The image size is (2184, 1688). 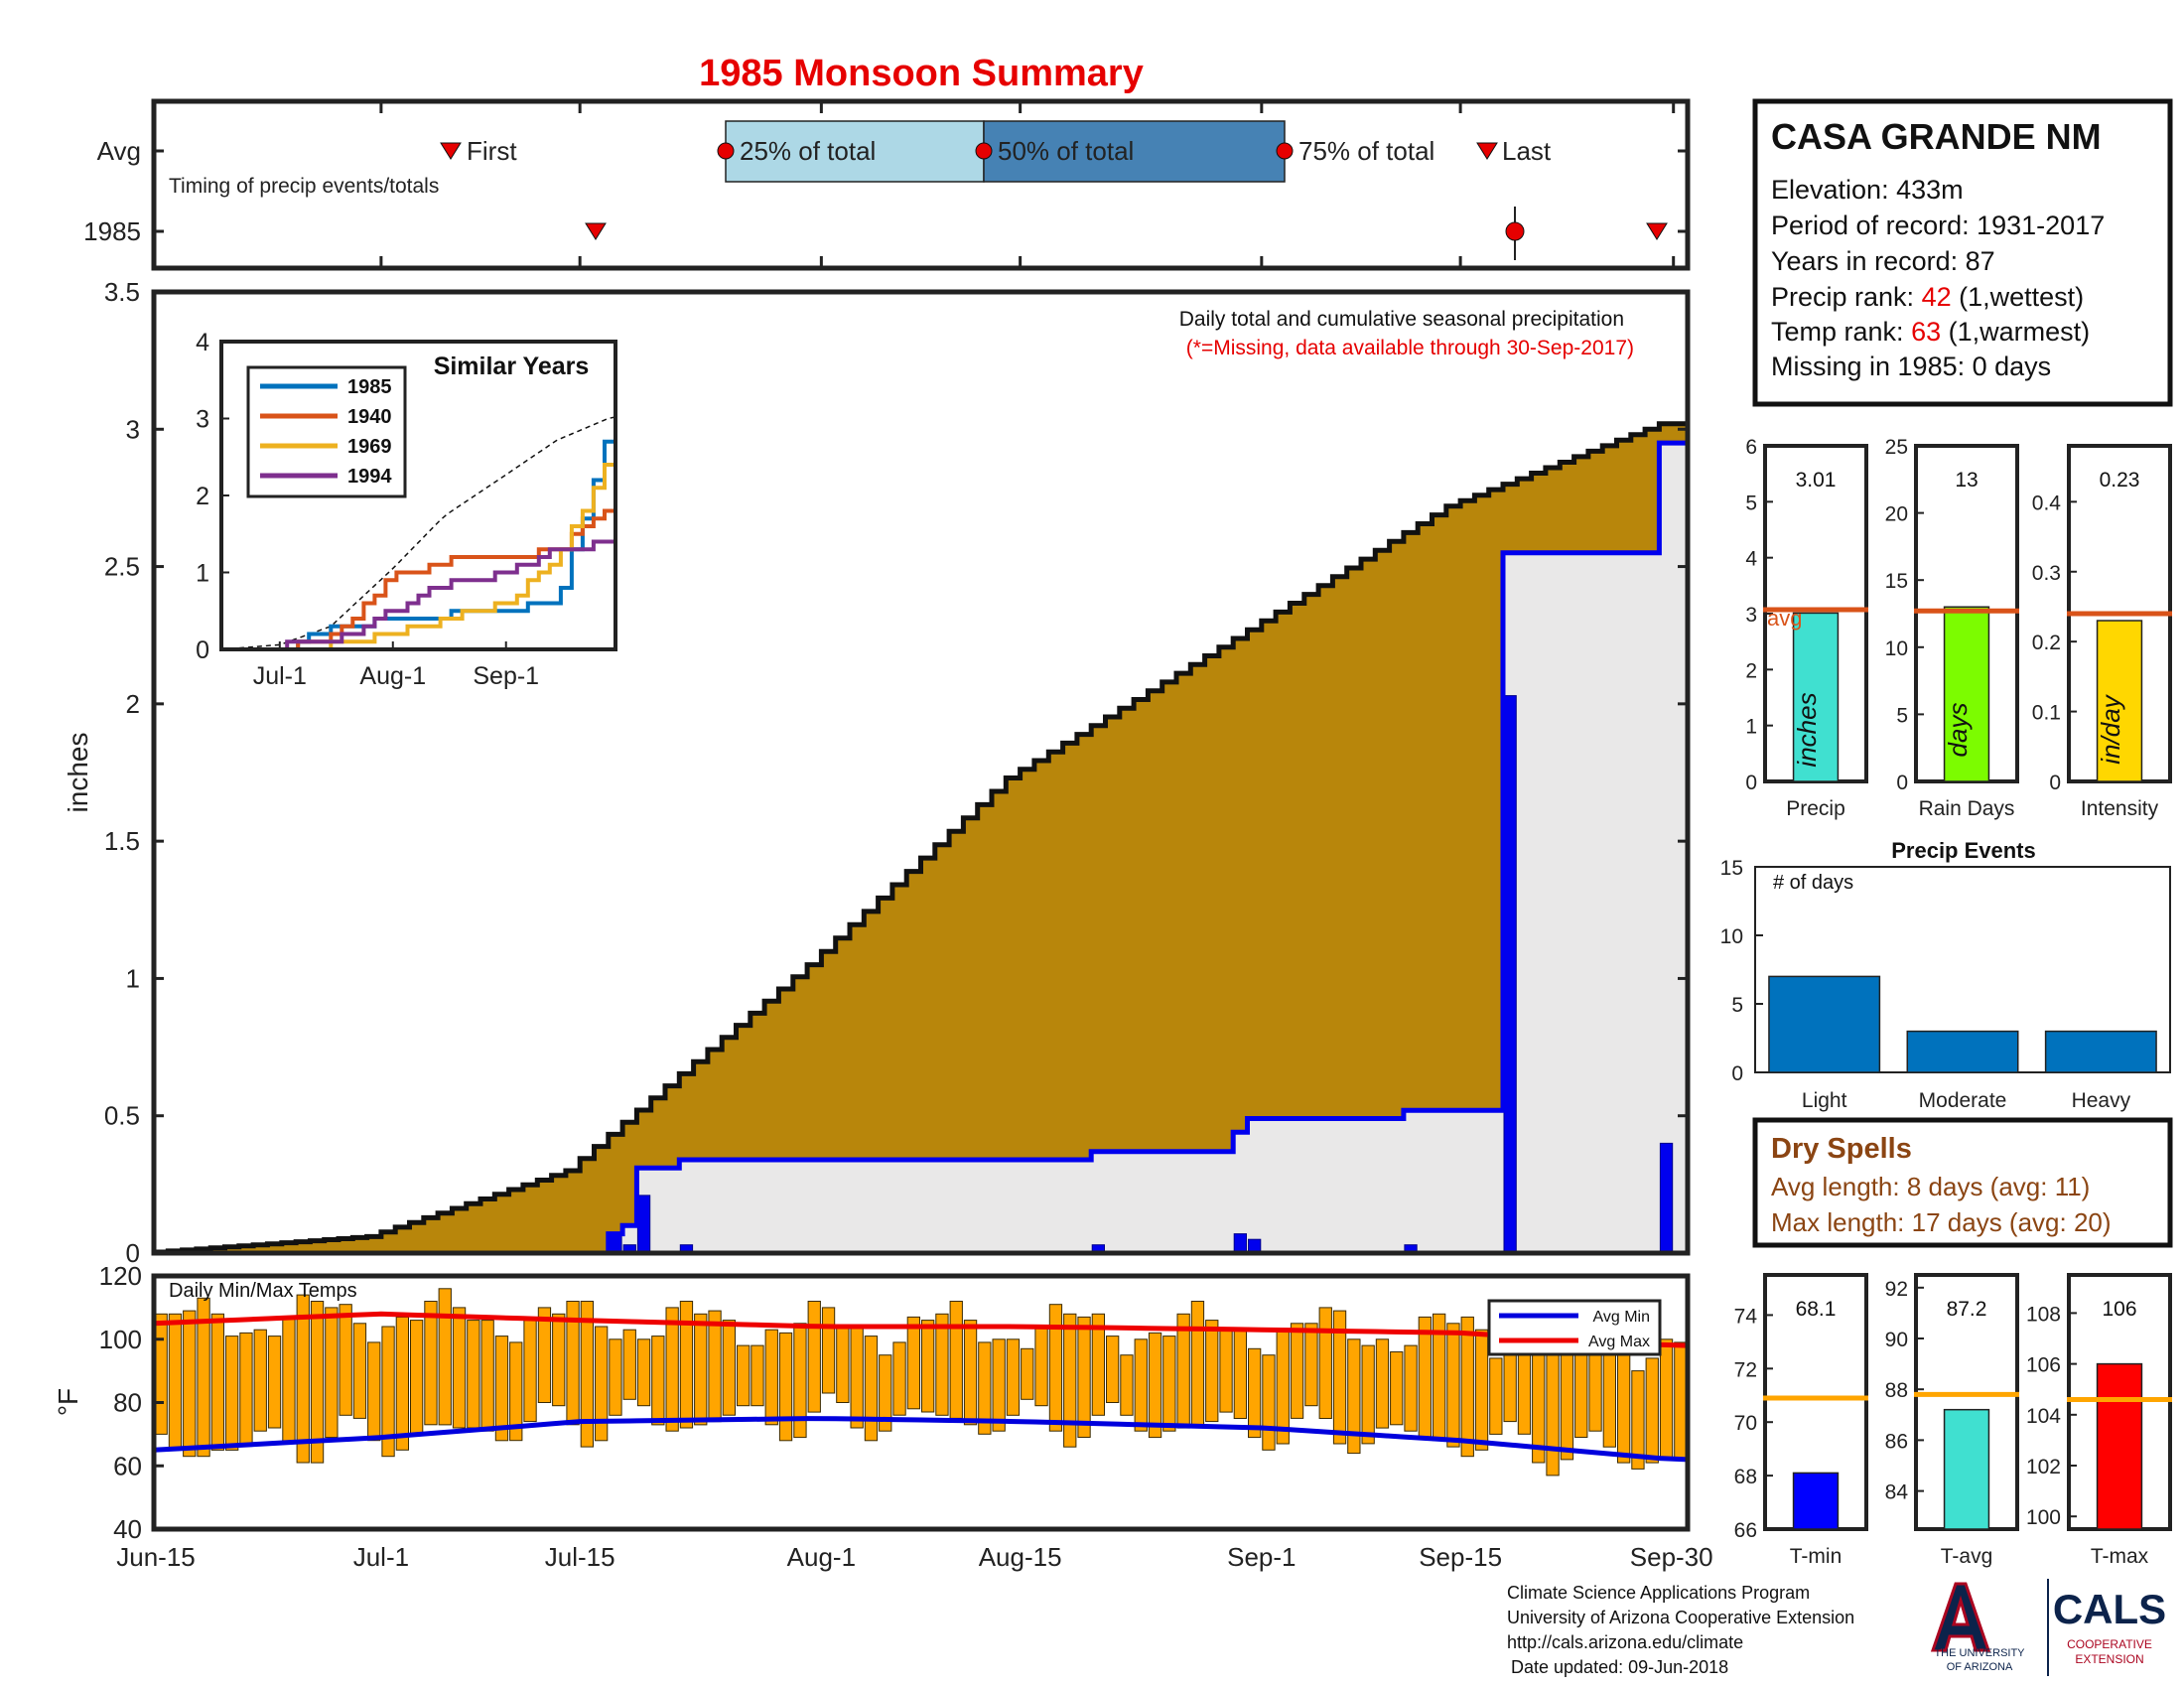 What do you see at coordinates (2046, 643) in the screenshot?
I see `intensity-mini-tick-label: 0.2` at bounding box center [2046, 643].